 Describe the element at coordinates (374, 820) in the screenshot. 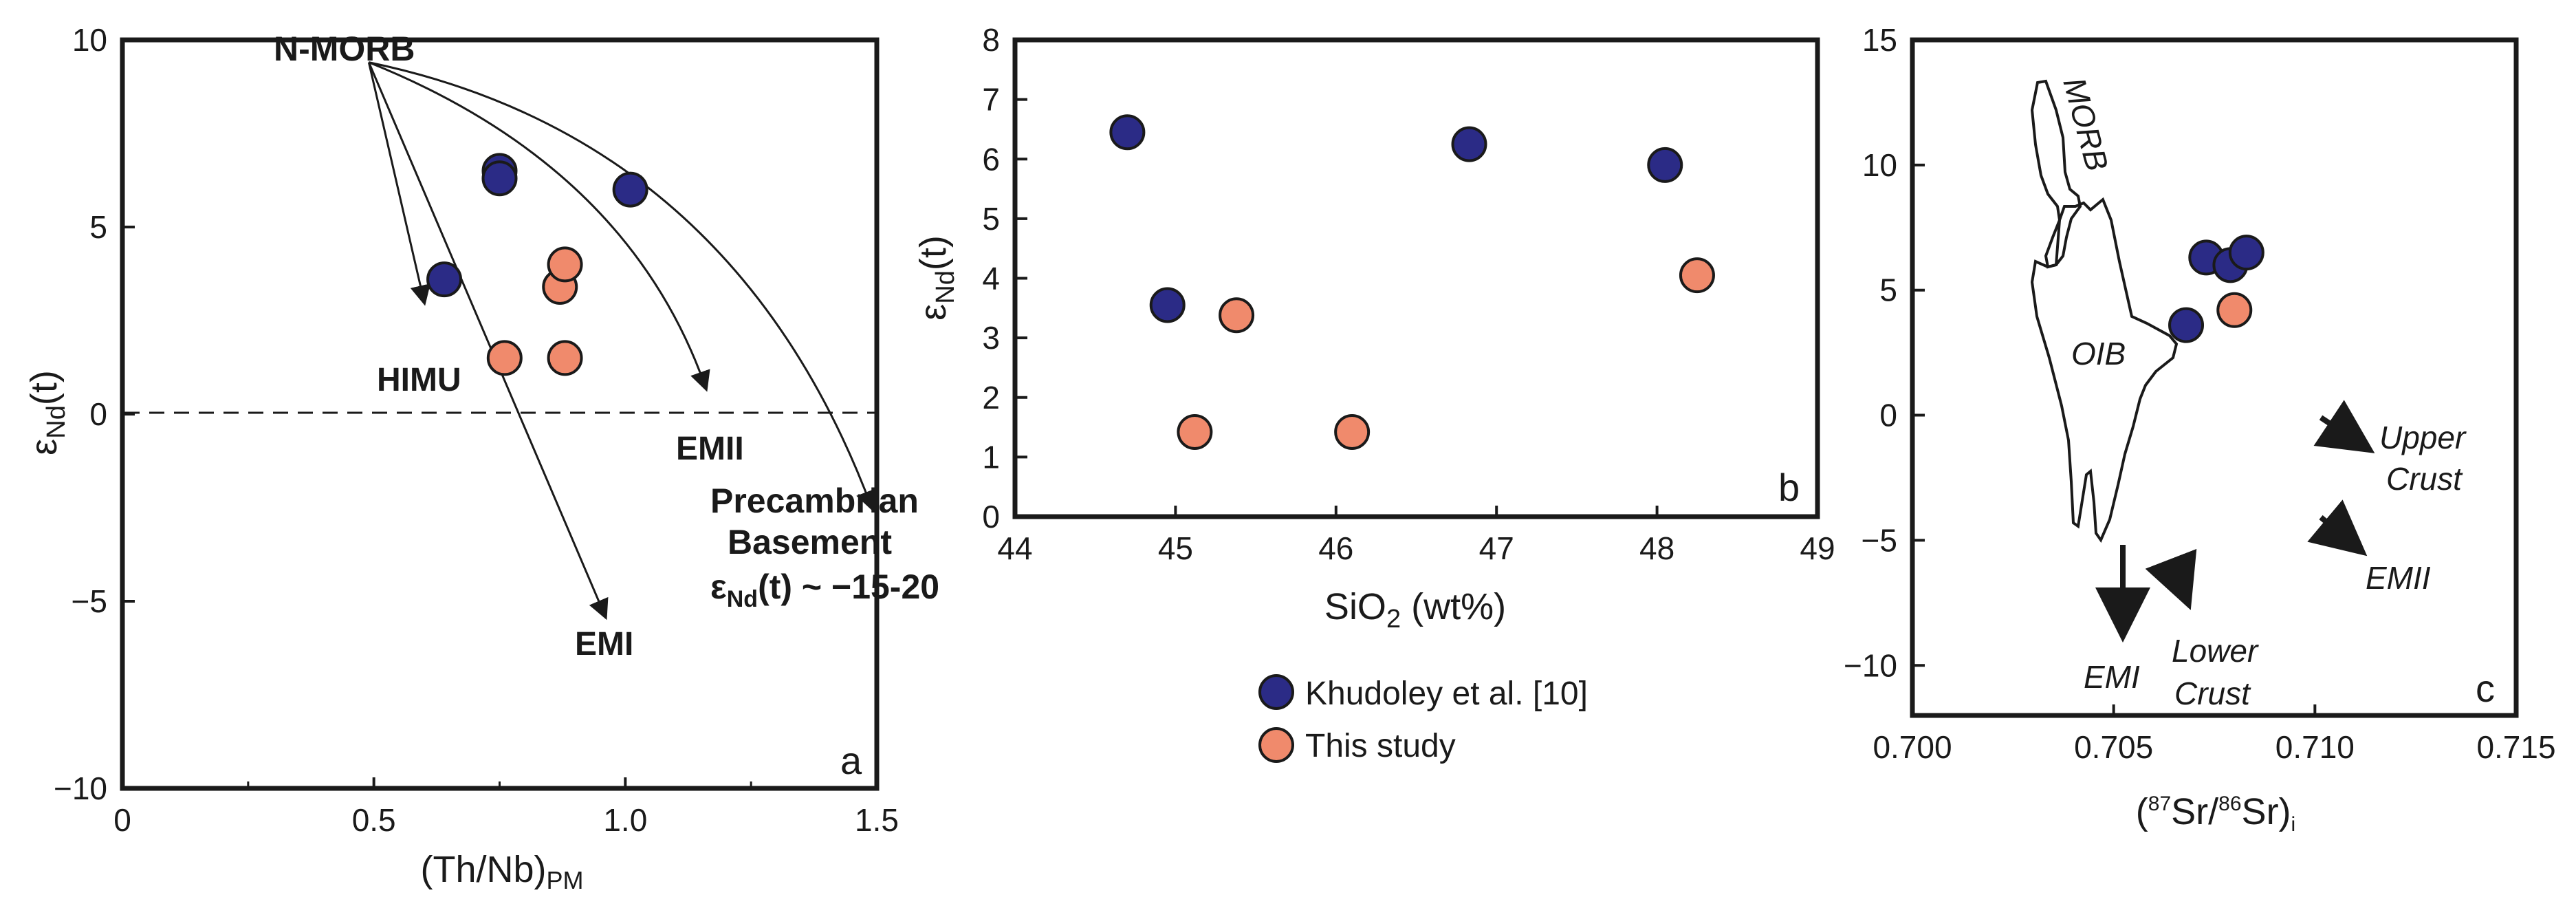

I see `x-tick-label: 0.5` at that location.